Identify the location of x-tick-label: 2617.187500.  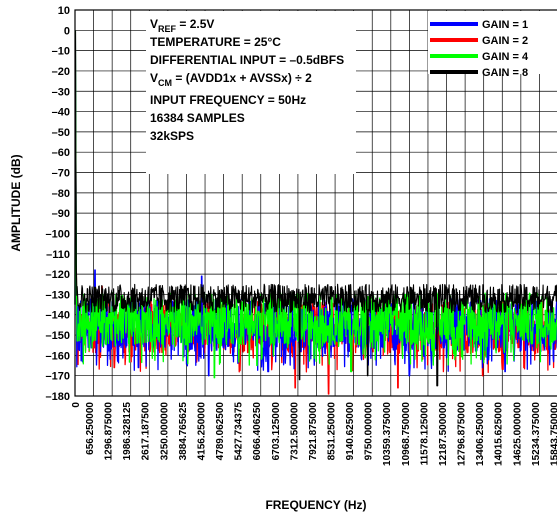
(146, 431).